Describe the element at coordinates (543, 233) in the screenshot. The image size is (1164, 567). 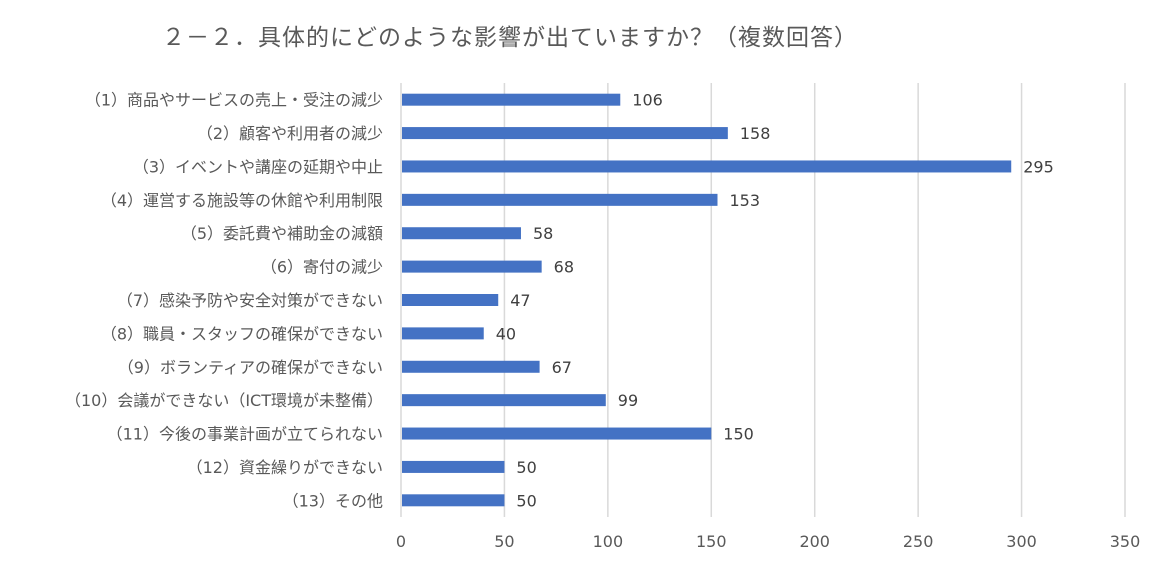
I see `data-label: 58` at that location.